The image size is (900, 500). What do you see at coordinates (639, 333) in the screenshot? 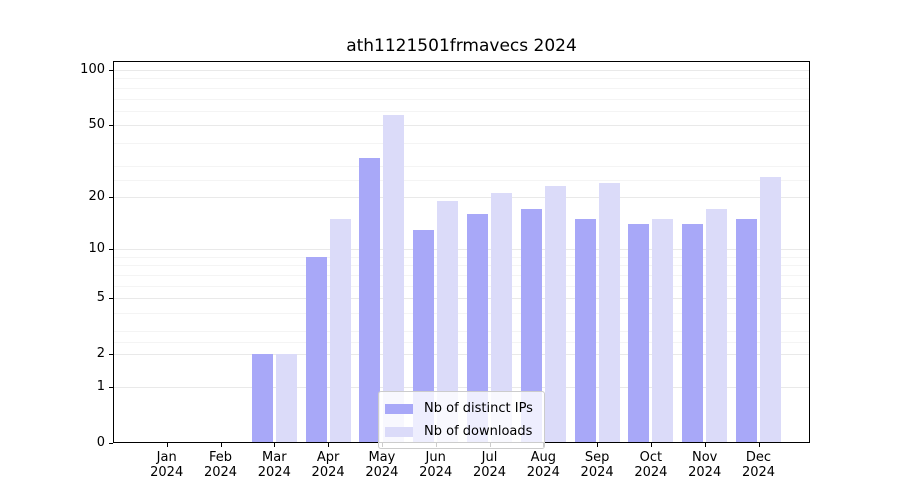
I see `bar-distinct-ips-oct` at bounding box center [639, 333].